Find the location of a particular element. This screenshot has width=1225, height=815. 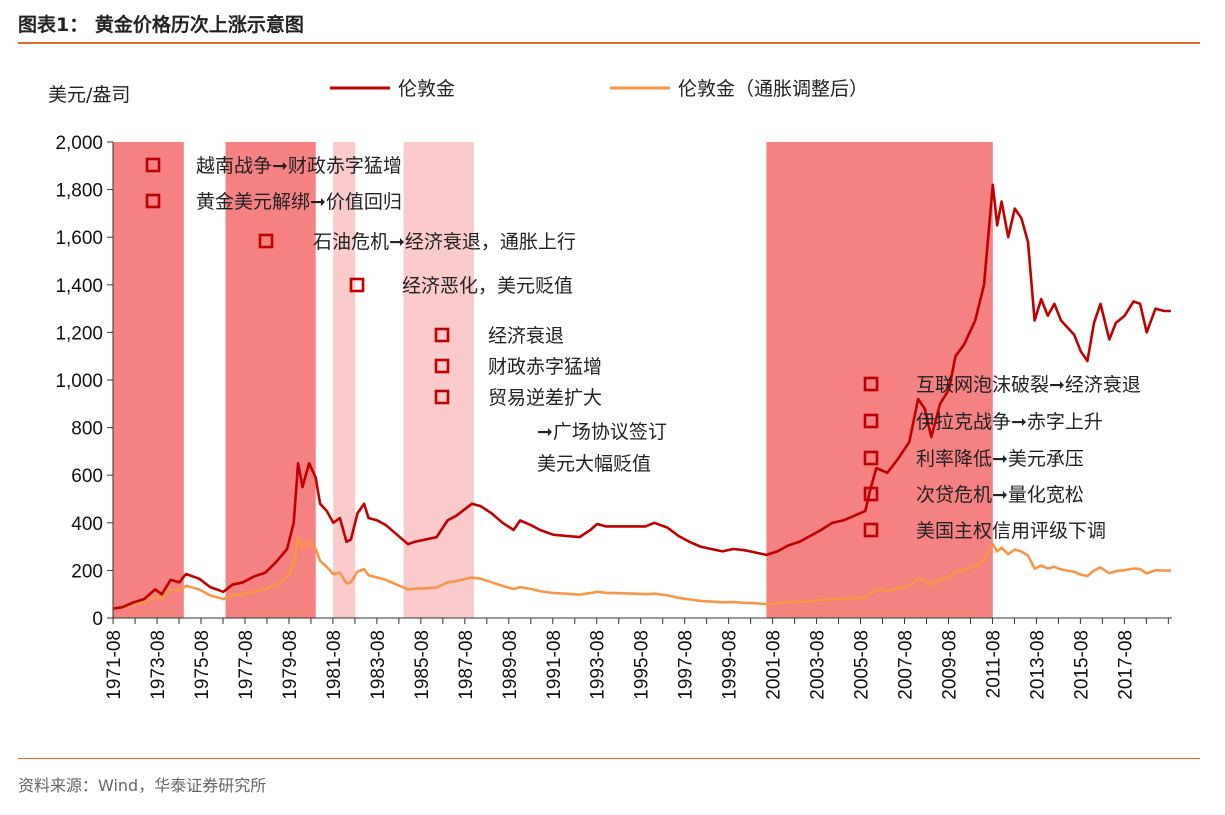

annotation-text-7: ➞广场协议签订 is located at coordinates (602, 432).